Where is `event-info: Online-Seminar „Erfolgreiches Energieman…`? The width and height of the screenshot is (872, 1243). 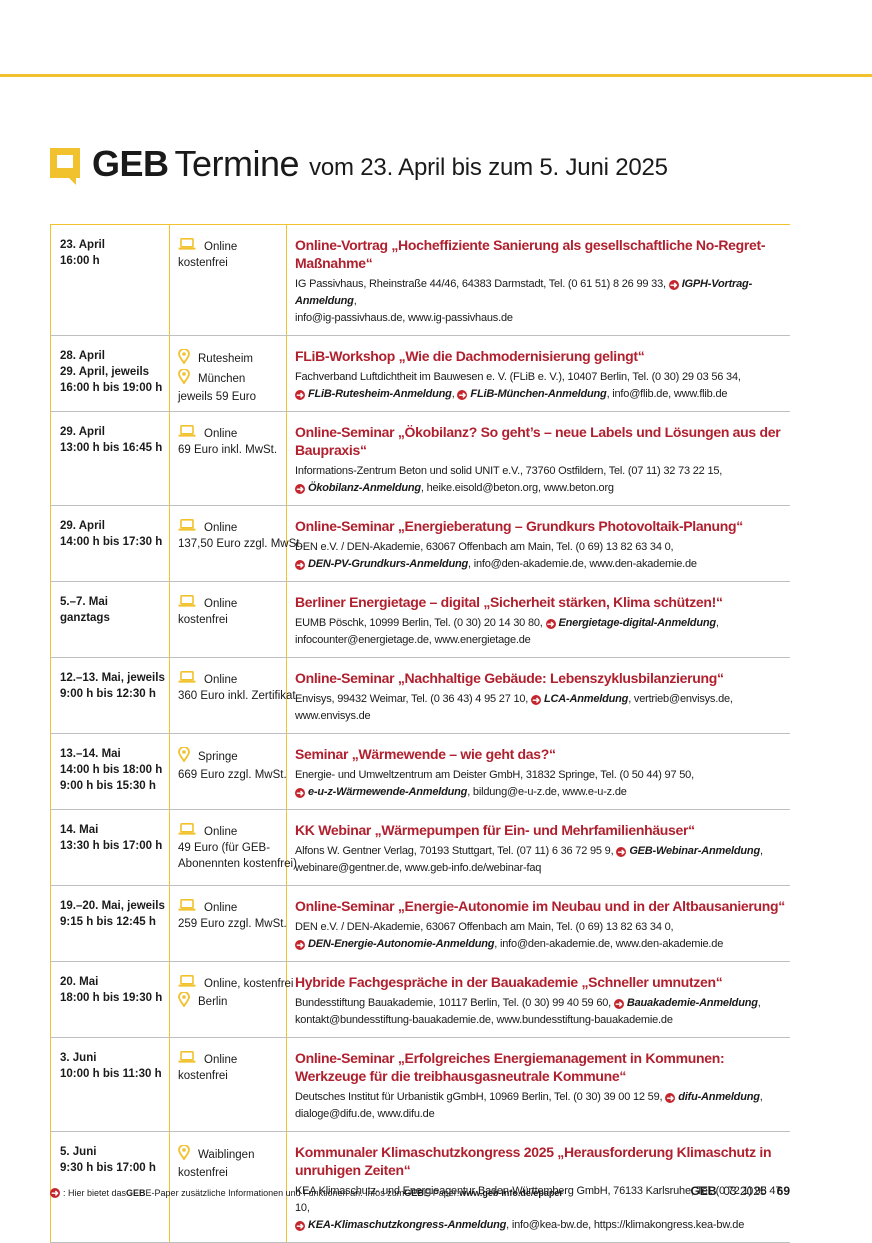
event-info: Online-Seminar „Erfolgreiches Energieman… is located at coordinates (538, 1084).